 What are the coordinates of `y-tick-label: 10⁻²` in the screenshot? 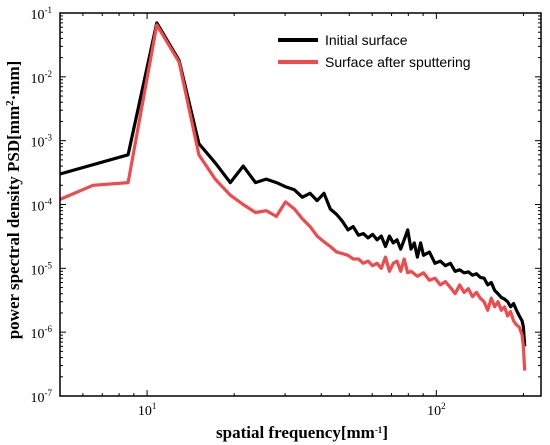 It's located at (42, 78).